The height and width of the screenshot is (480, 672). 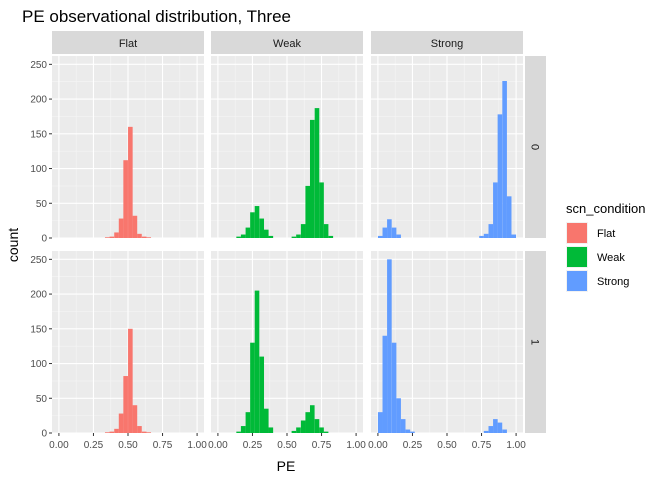 I want to click on legend-title: scn_condition, so click(x=606, y=208).